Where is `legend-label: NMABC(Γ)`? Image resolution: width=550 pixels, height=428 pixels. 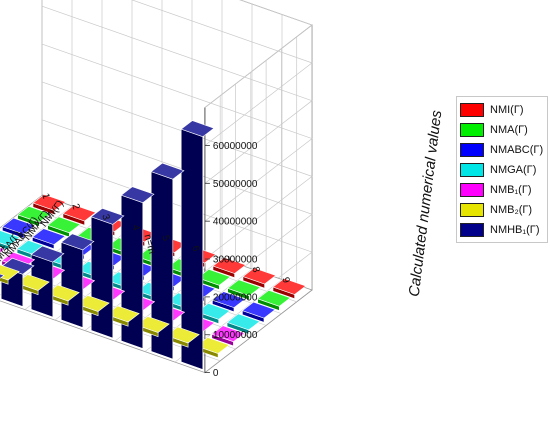
legend-label: NMABC(Γ) is located at coordinates (517, 149).